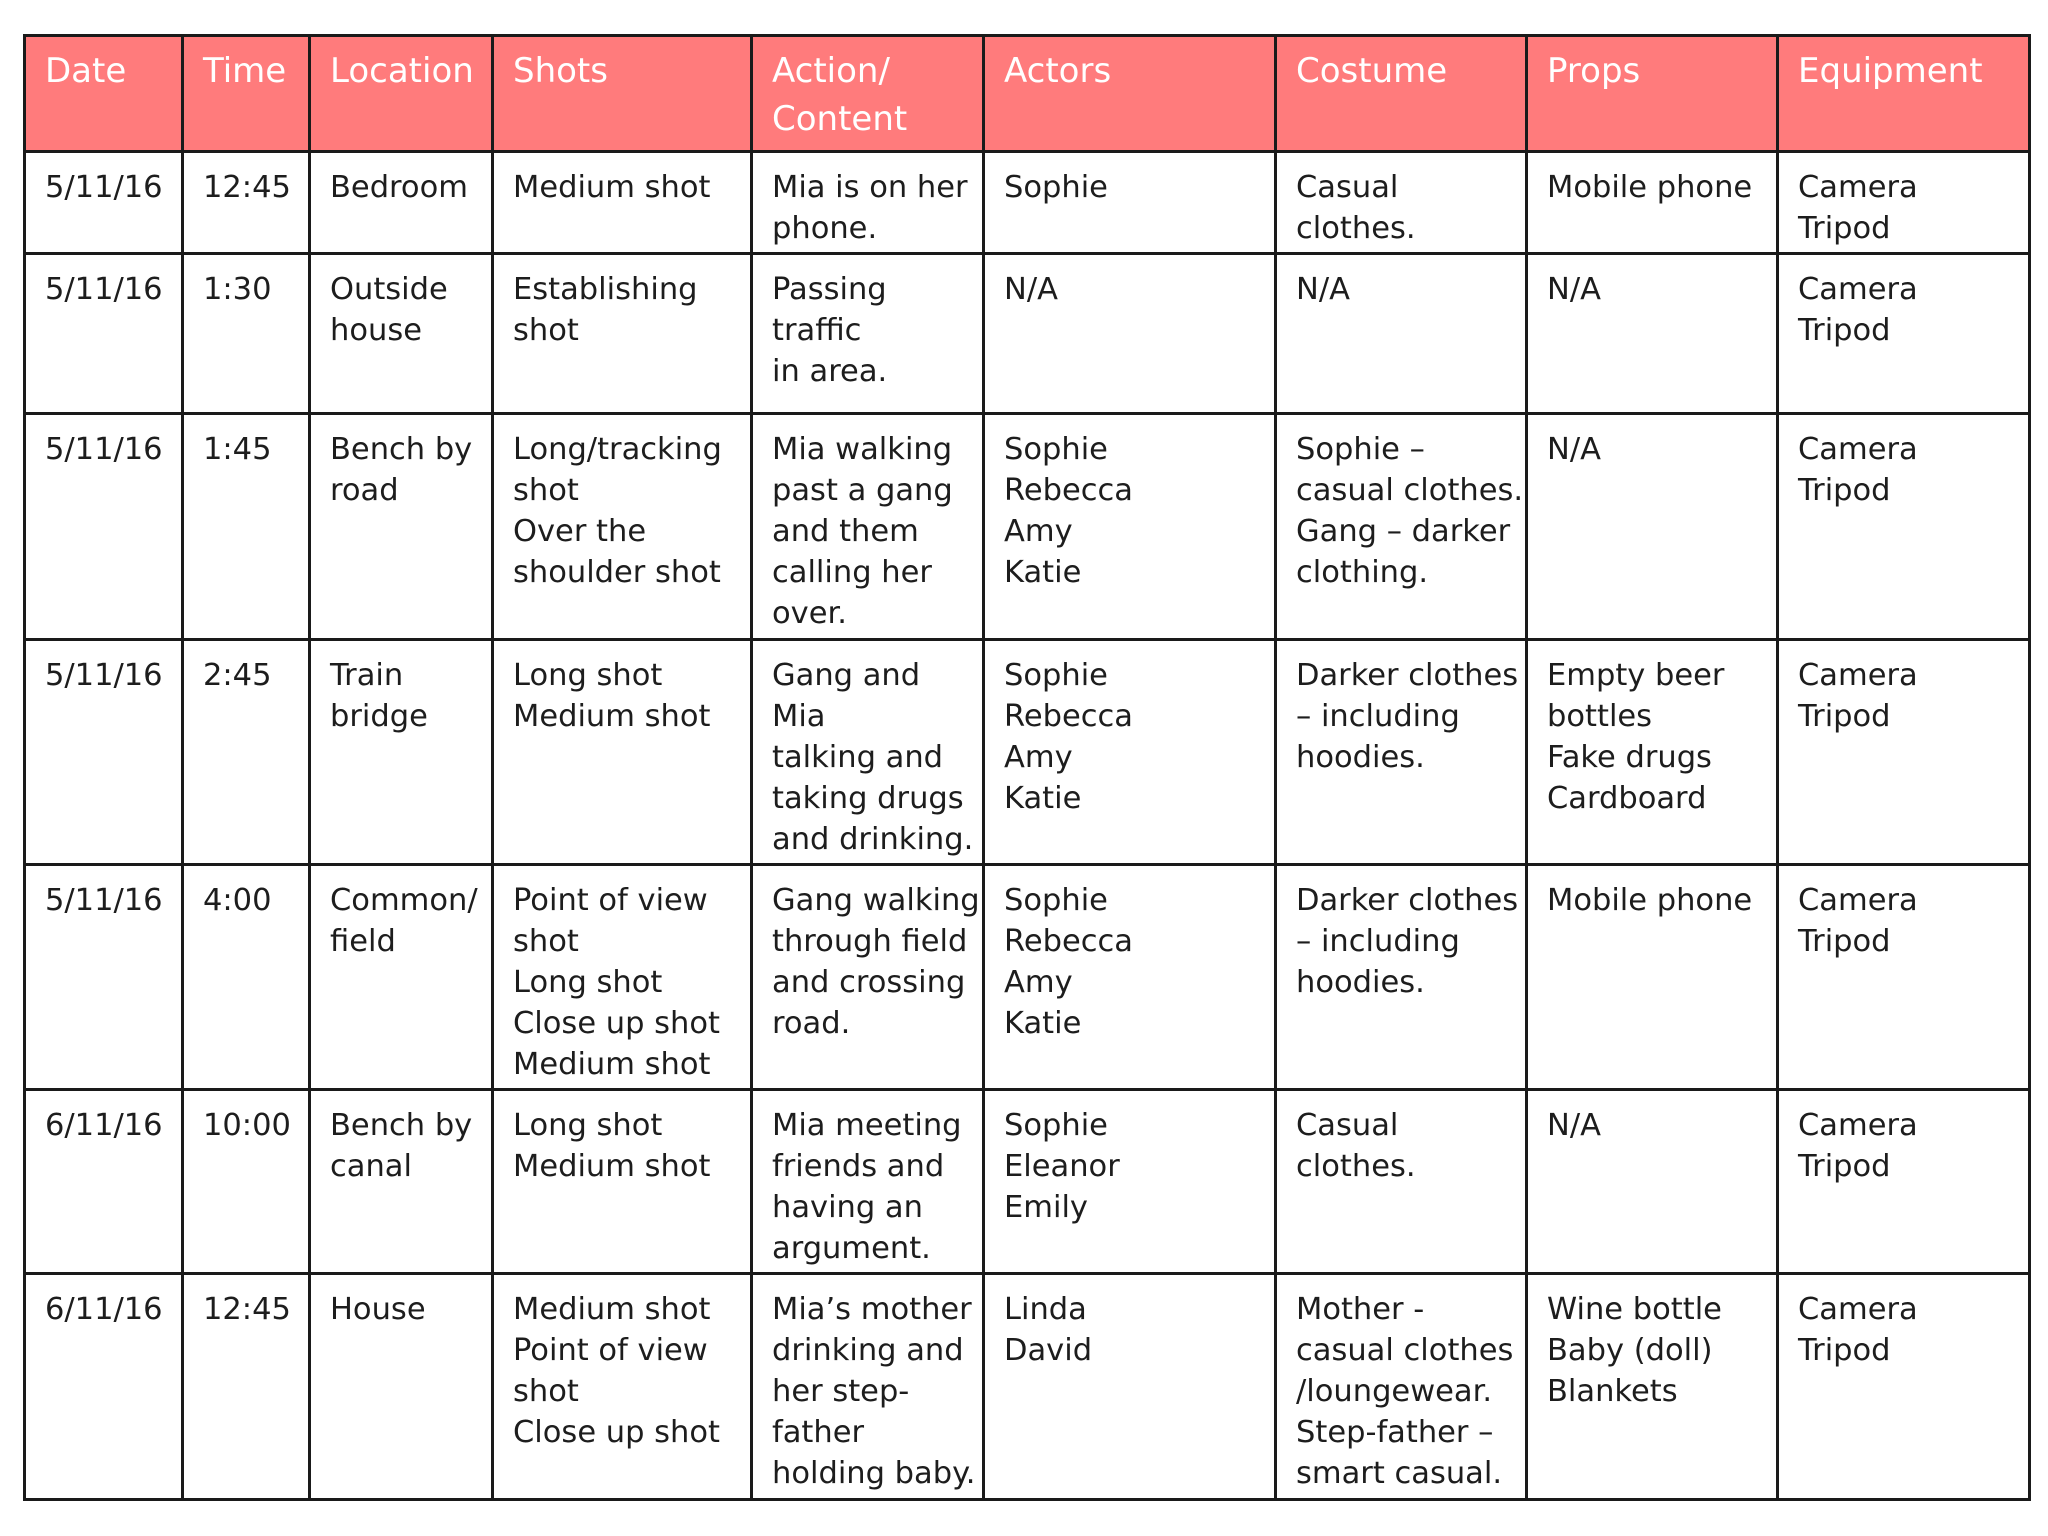  I want to click on cell-location: Common/ field, so click(401, 977).